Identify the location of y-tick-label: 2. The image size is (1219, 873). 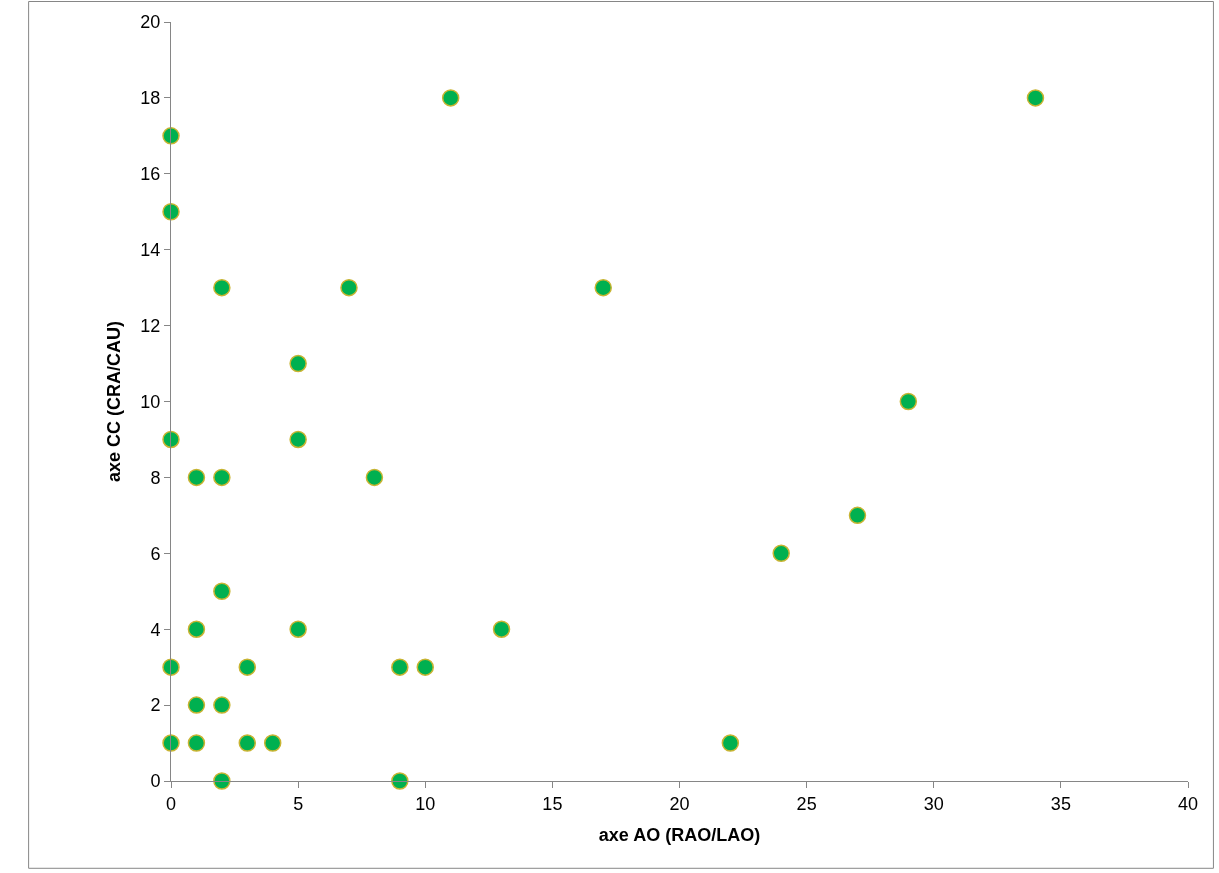
(155, 705).